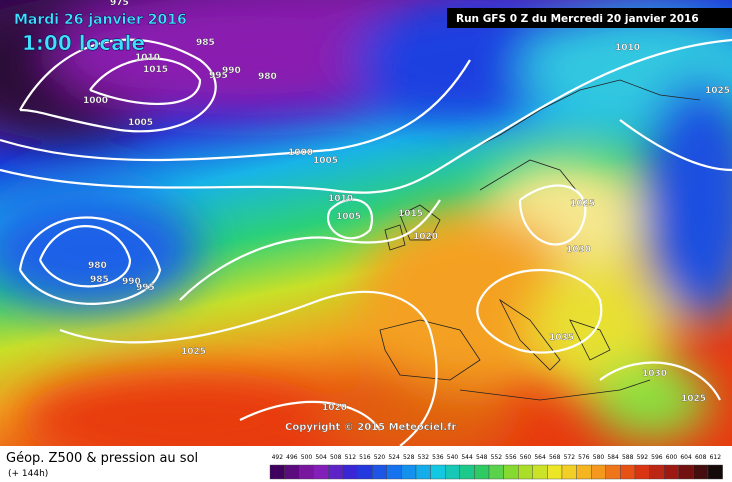  I want to click on footer-title: Géop. Z500 & pression au sol, so click(102, 458).